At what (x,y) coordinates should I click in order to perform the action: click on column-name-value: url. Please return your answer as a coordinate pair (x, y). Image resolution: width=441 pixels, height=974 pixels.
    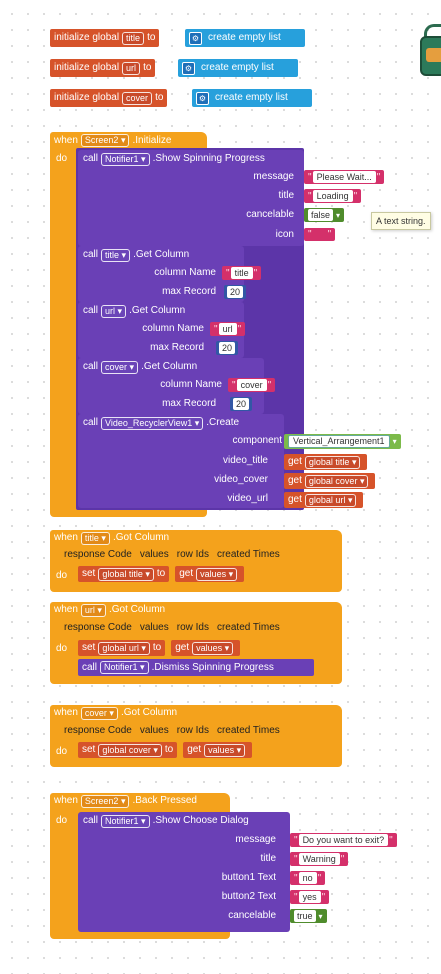
    Looking at the image, I should click on (227, 329).